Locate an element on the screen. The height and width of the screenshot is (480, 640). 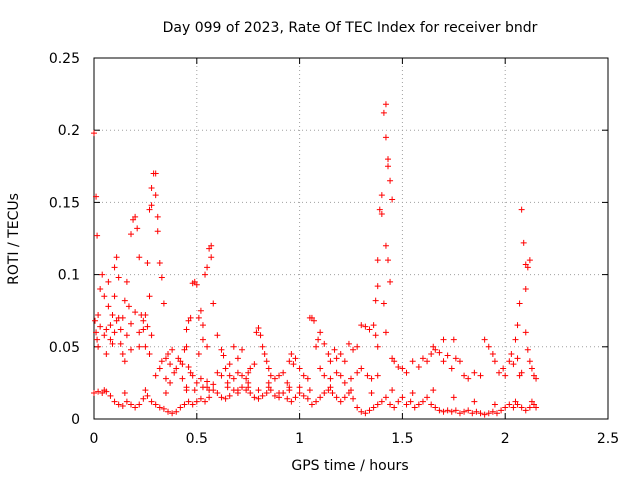
y-tick-label: 0.25 is located at coordinates (64, 59).